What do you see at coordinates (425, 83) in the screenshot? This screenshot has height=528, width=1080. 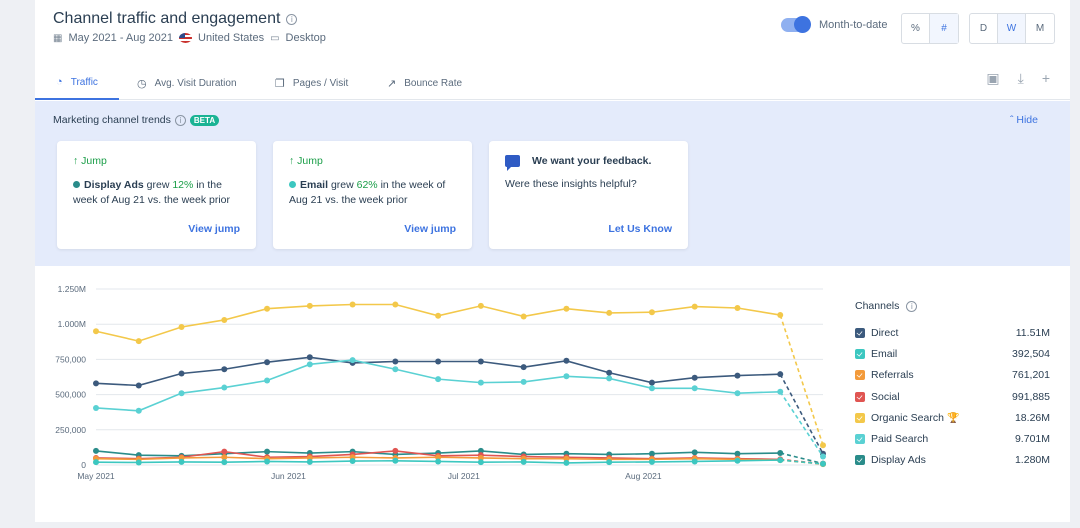 I see `tab-bounce-rate: ↗ Bounce Rate` at bounding box center [425, 83].